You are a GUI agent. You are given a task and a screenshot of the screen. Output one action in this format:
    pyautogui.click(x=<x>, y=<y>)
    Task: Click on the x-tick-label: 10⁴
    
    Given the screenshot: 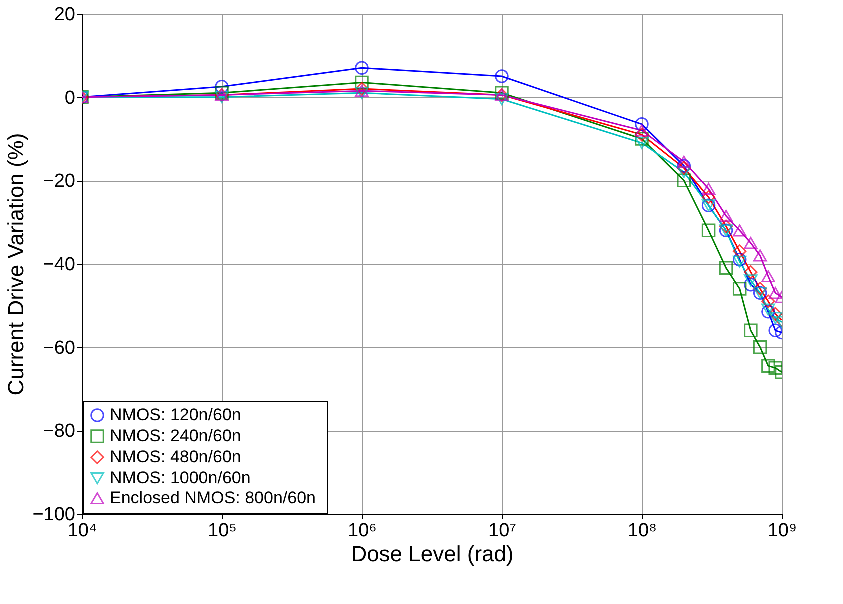 What is the action you would take?
    pyautogui.click(x=83, y=531)
    